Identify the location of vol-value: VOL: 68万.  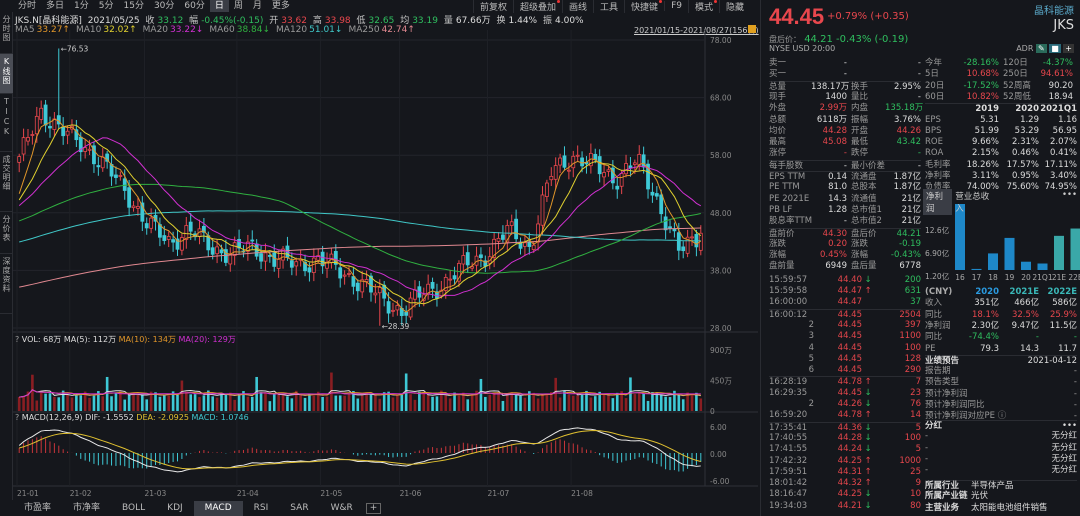
(41, 339).